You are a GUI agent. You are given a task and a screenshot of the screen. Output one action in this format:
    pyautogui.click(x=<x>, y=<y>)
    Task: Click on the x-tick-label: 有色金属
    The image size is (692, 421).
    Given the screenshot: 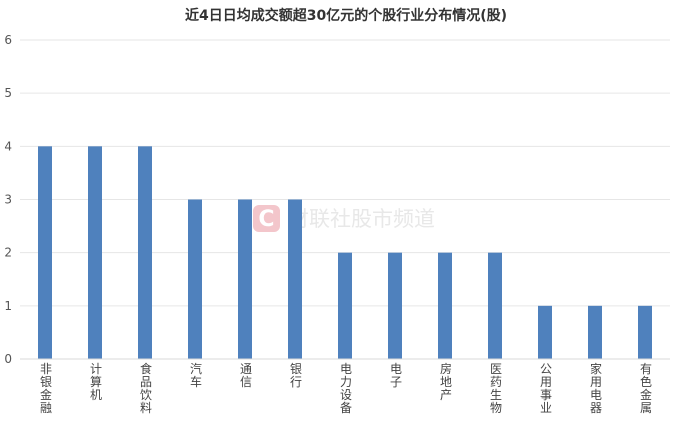 What is the action you would take?
    pyautogui.click(x=646, y=388)
    